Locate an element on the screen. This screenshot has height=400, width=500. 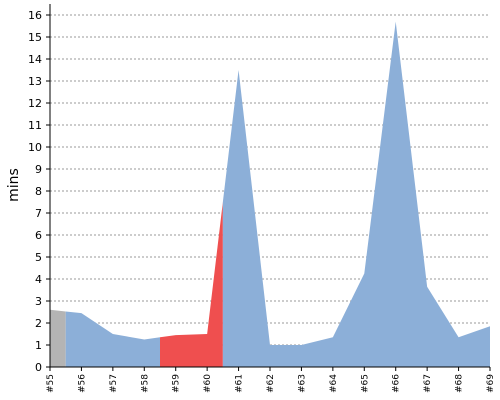
y-tick-label: 15 is located at coordinates (35, 37).